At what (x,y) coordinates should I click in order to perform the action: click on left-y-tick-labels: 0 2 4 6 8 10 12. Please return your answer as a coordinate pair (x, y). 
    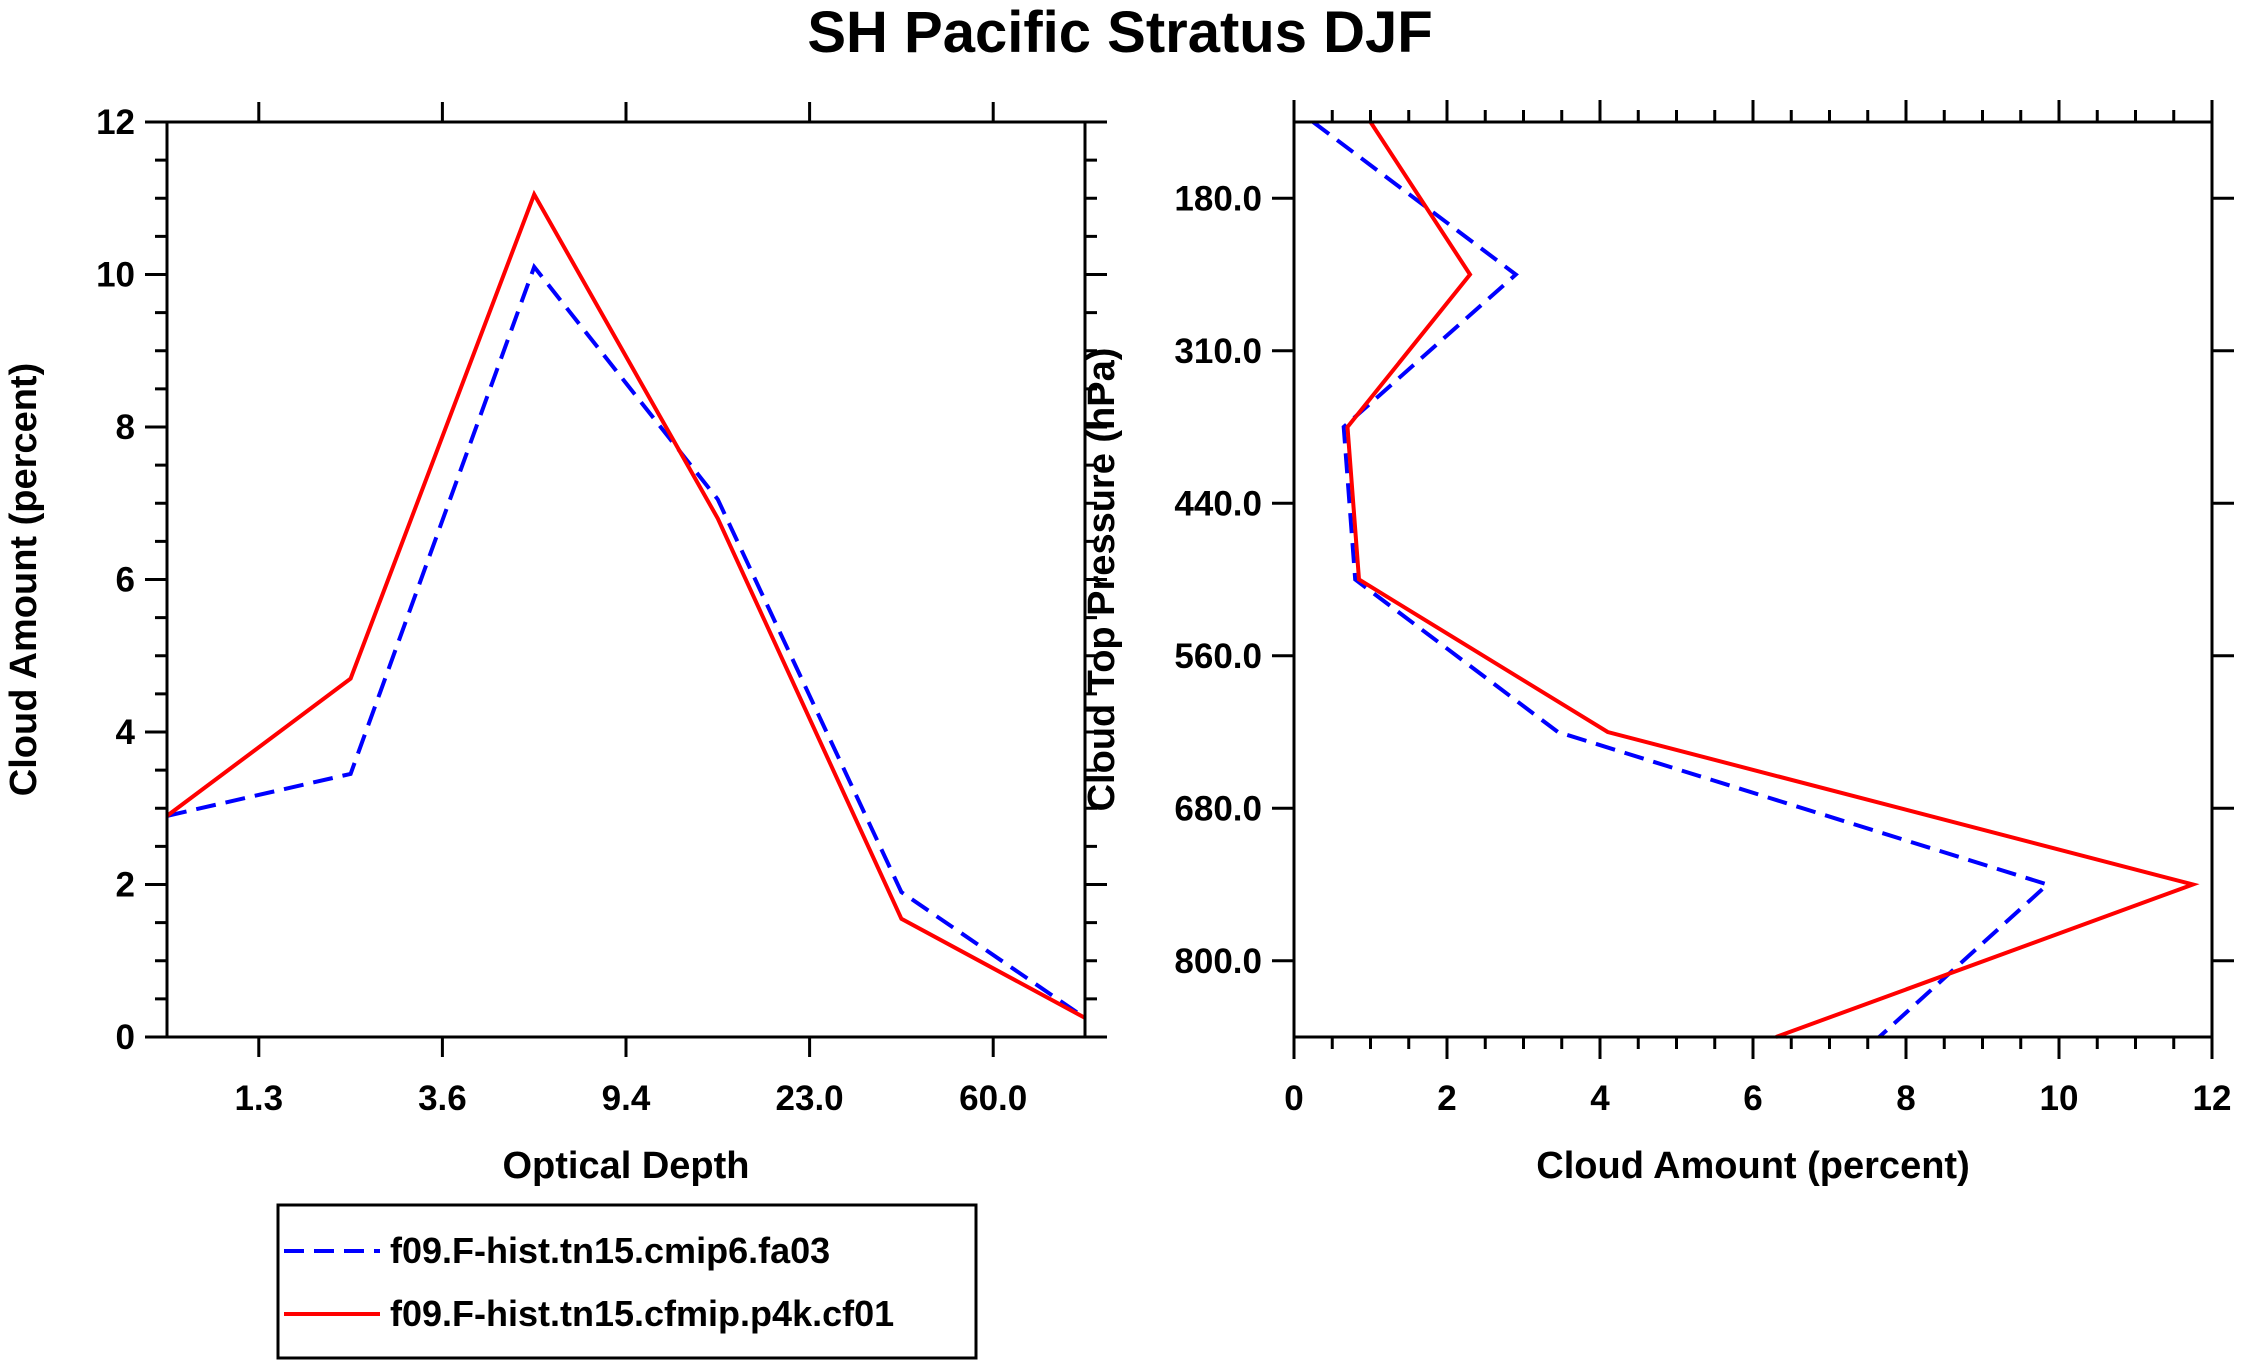
    Looking at the image, I should click on (115, 580).